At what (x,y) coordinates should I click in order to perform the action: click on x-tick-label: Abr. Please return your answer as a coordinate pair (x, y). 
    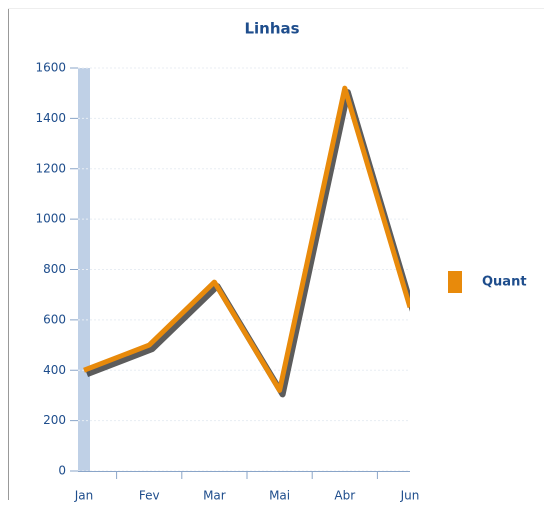
    Looking at the image, I should click on (344, 496).